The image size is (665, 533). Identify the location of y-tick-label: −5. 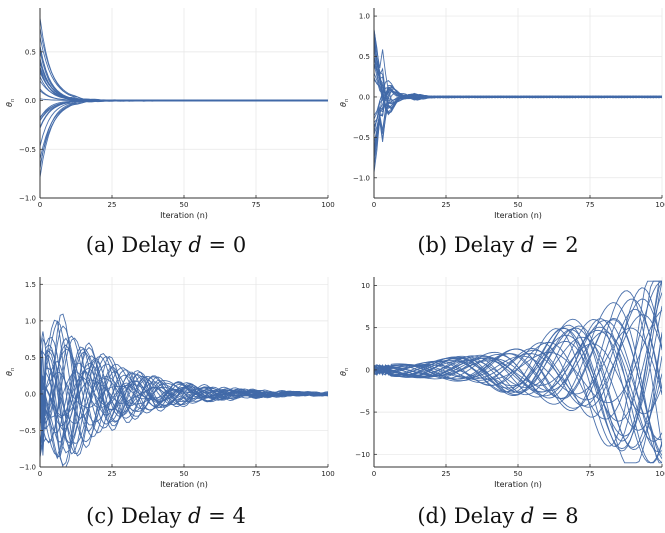
(365, 413).